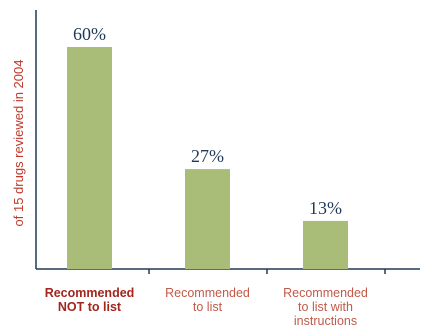 This screenshot has height=331, width=430. I want to click on bar-value-label: 27%, so click(207, 156).